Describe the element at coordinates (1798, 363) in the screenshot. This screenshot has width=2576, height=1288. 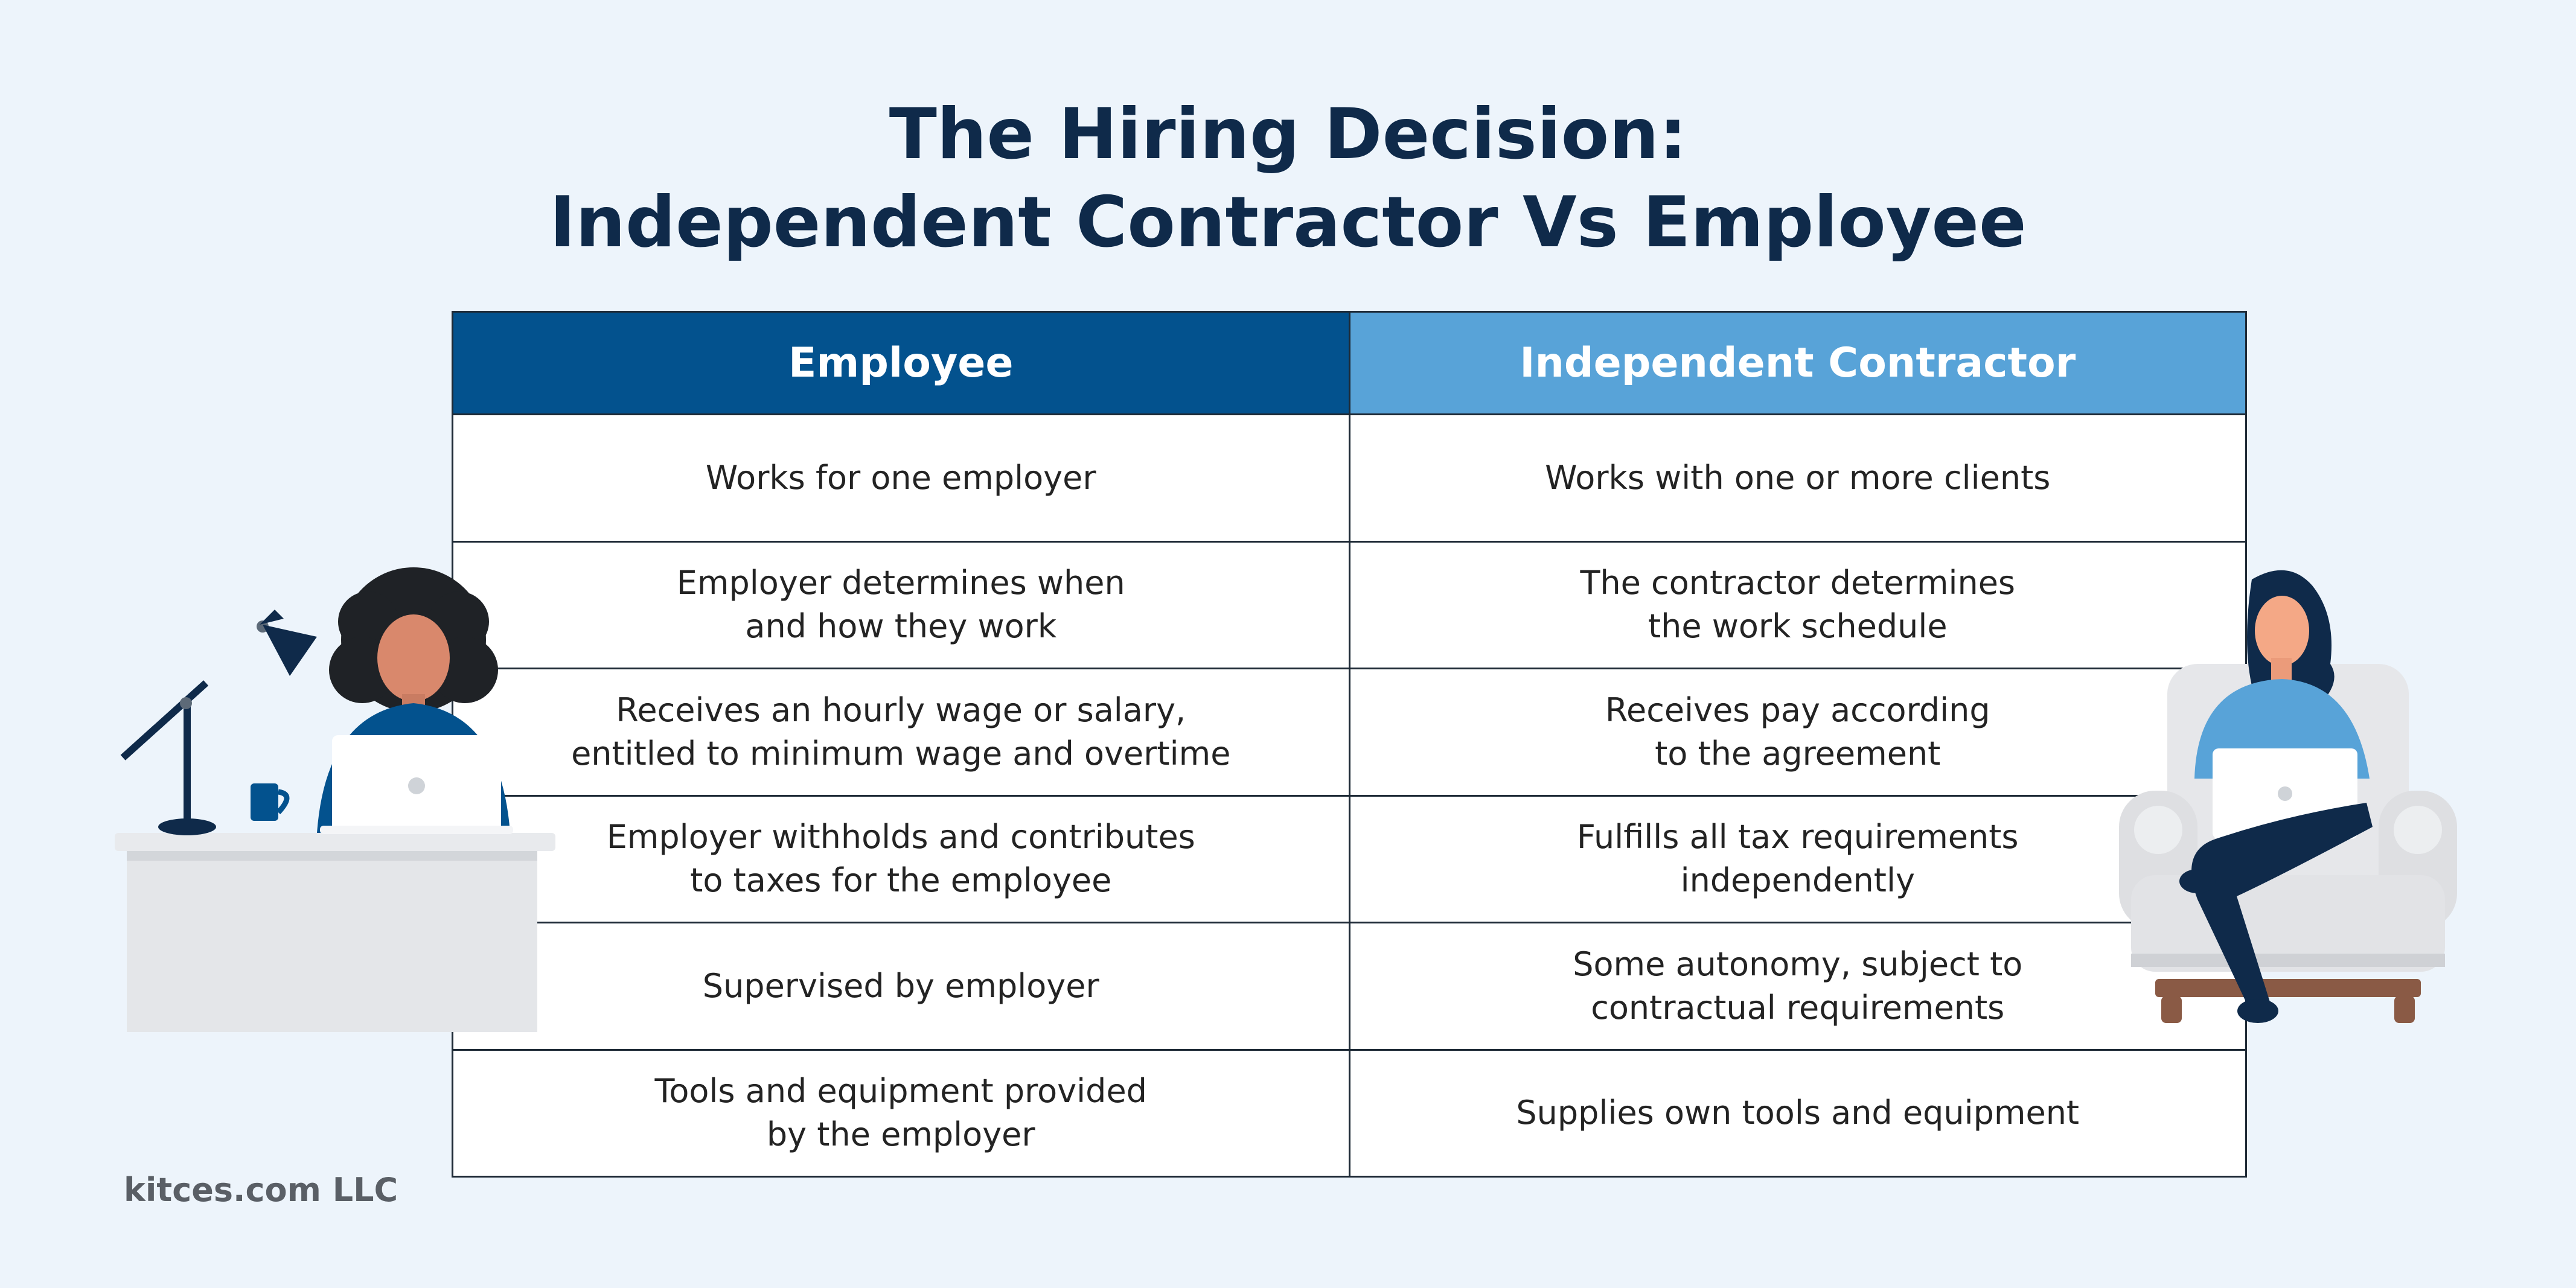
I see `contractor-header: Independent Contractor` at that location.